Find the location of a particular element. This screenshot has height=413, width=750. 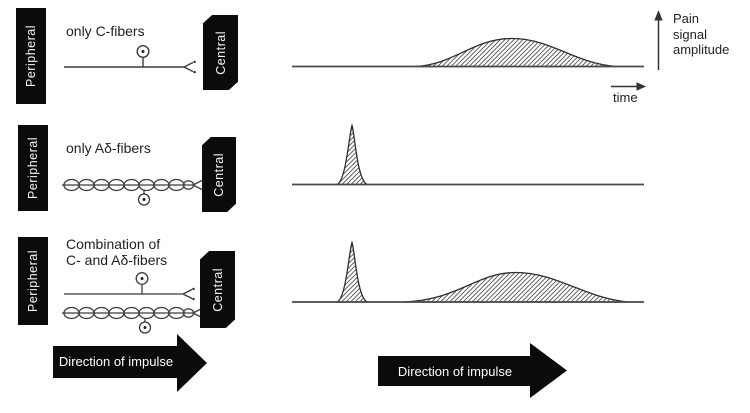

waveform-c-fiber is located at coordinates (468, 52).